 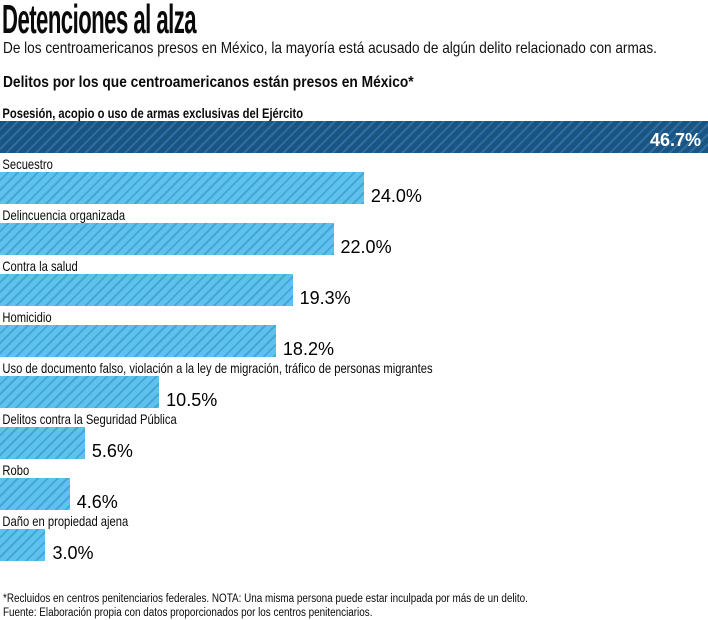 I want to click on bar-row: Delincuencia organizada 22.0%, so click(x=354, y=232).